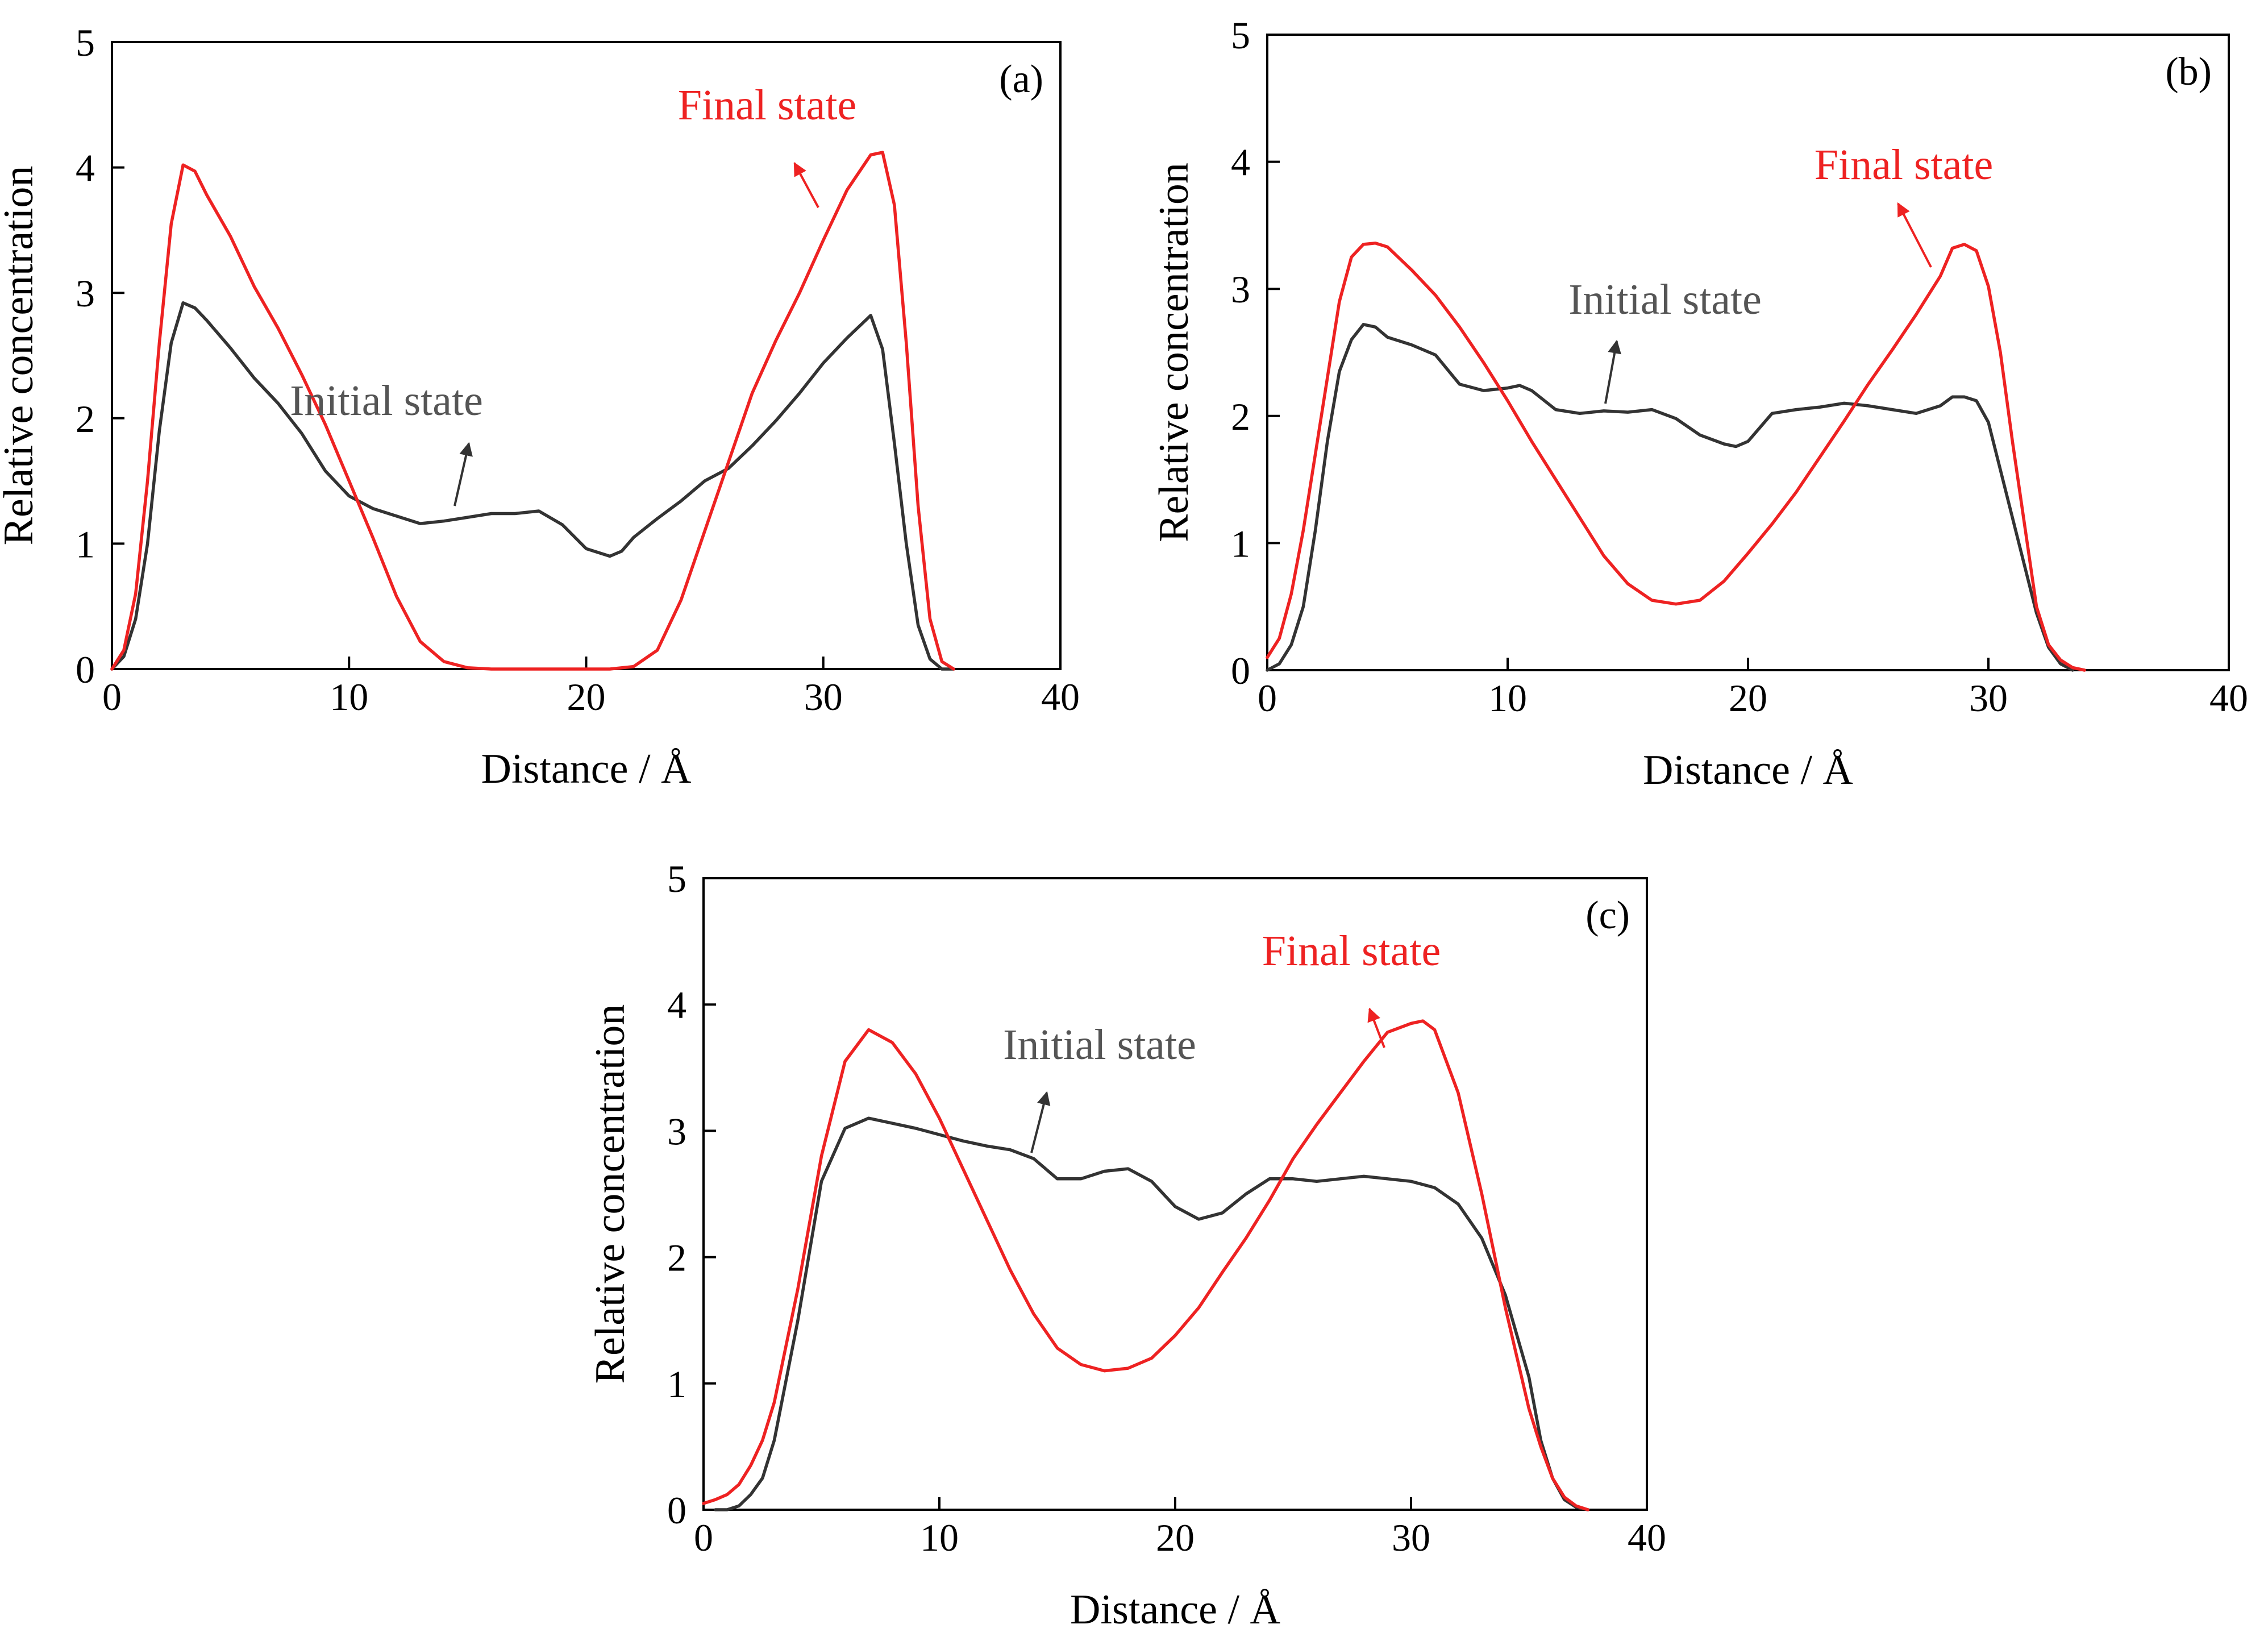 The image size is (2268, 1649). What do you see at coordinates (1607, 916) in the screenshot?
I see `panel-label: (c)` at bounding box center [1607, 916].